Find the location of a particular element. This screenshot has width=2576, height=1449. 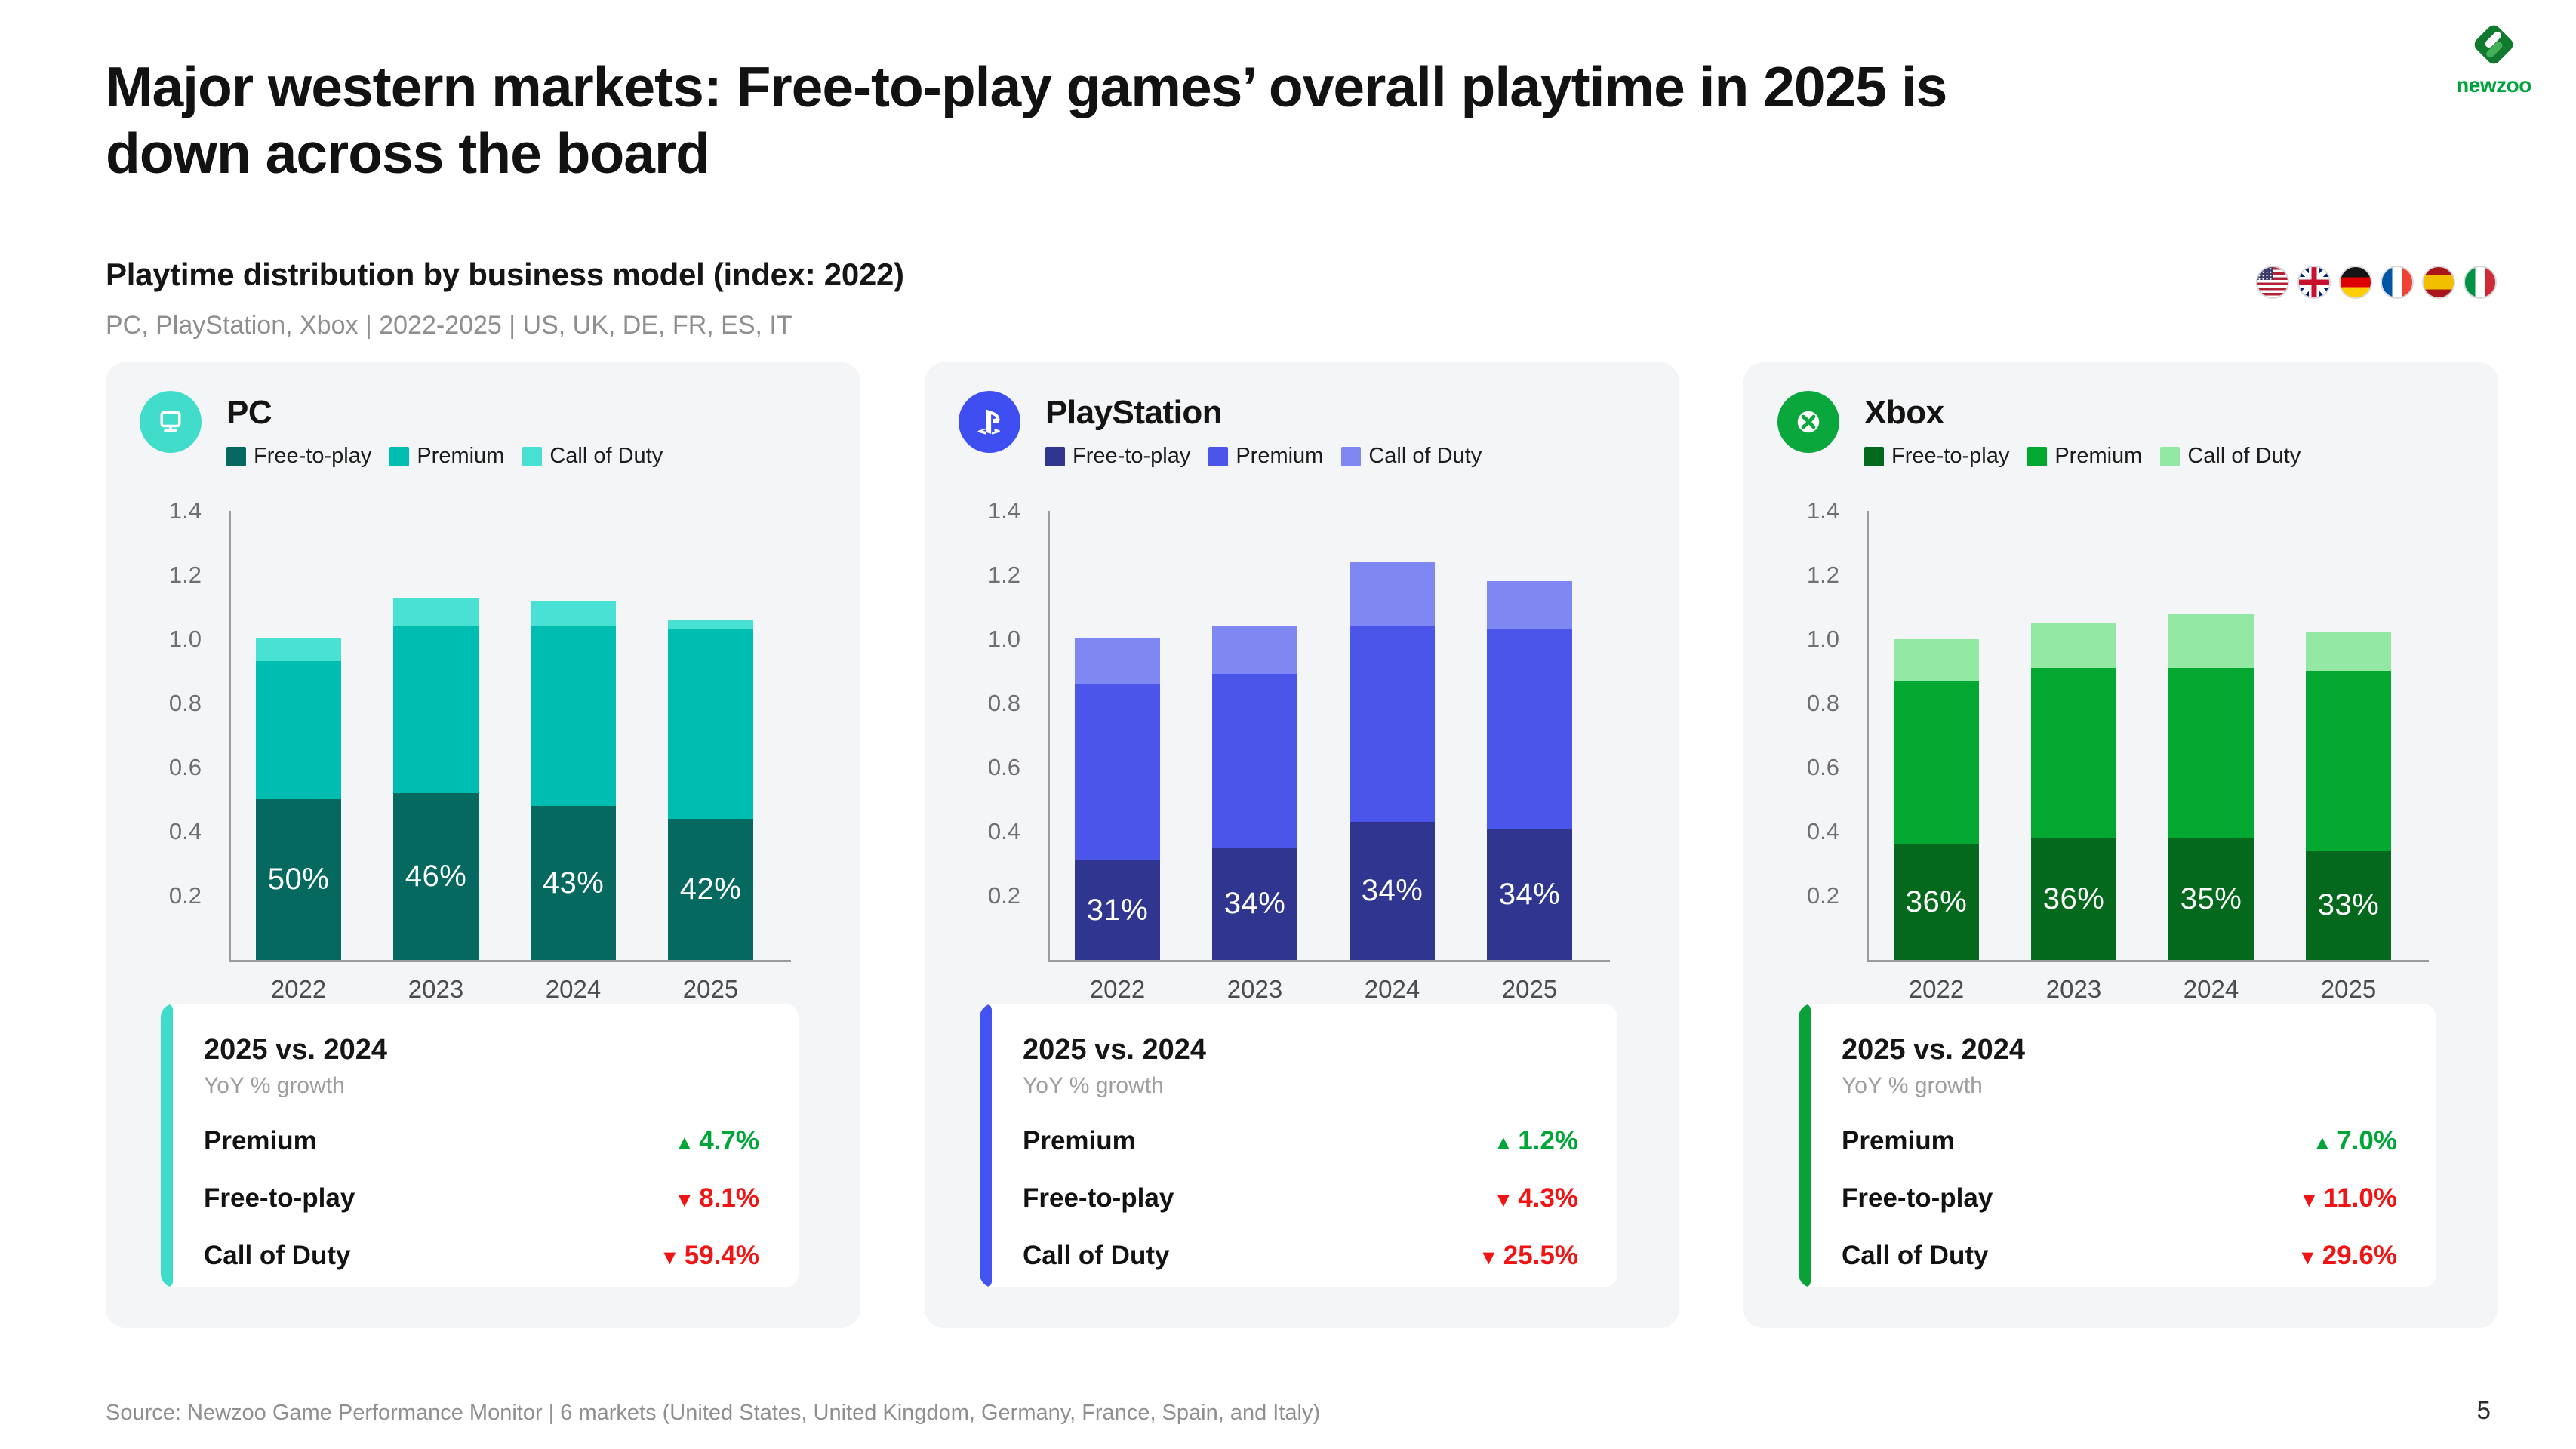

flag-es is located at coordinates (2438, 282).